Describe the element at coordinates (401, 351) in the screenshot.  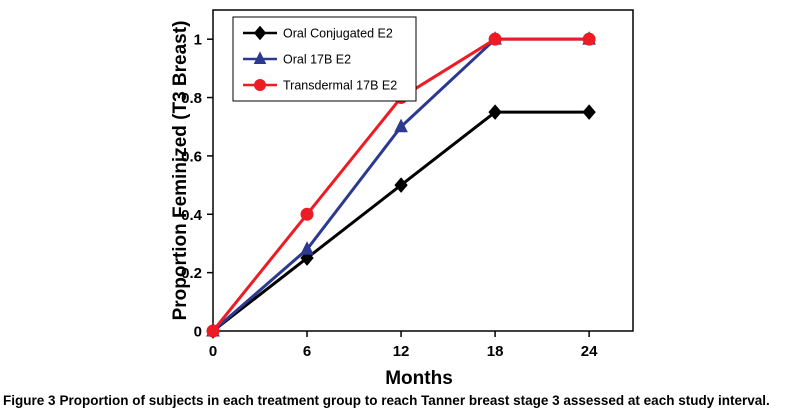
I see `x-tick-label: 12` at that location.